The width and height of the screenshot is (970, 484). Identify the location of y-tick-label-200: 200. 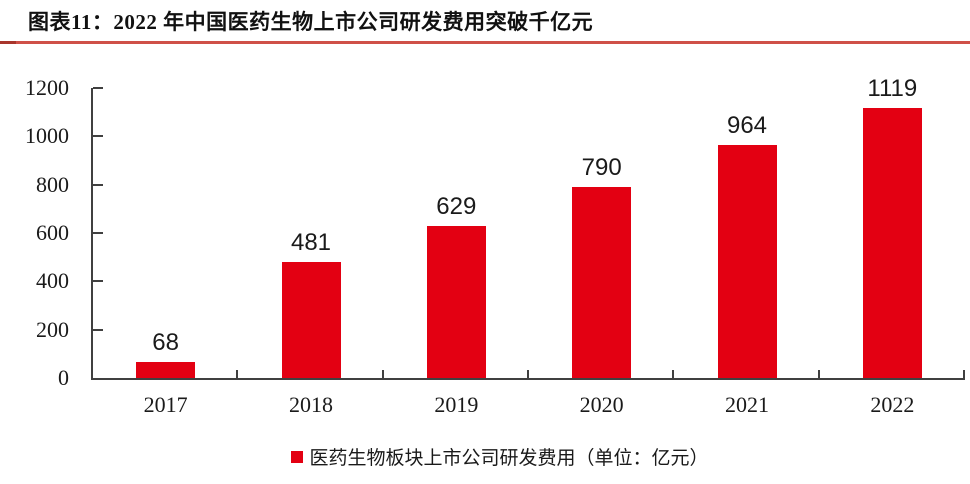
(52, 329).